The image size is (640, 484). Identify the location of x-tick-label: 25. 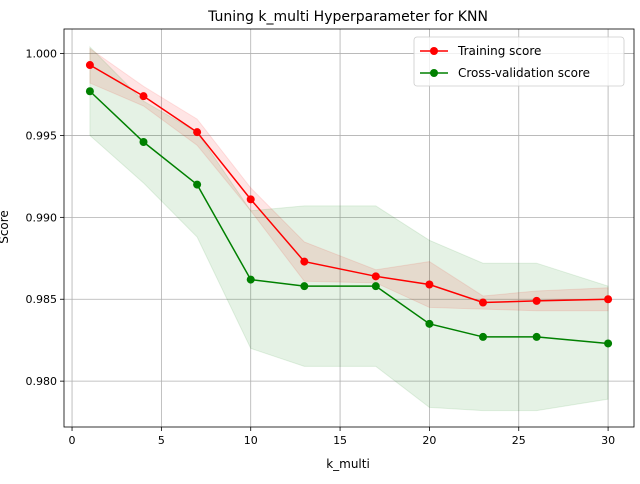
(519, 440).